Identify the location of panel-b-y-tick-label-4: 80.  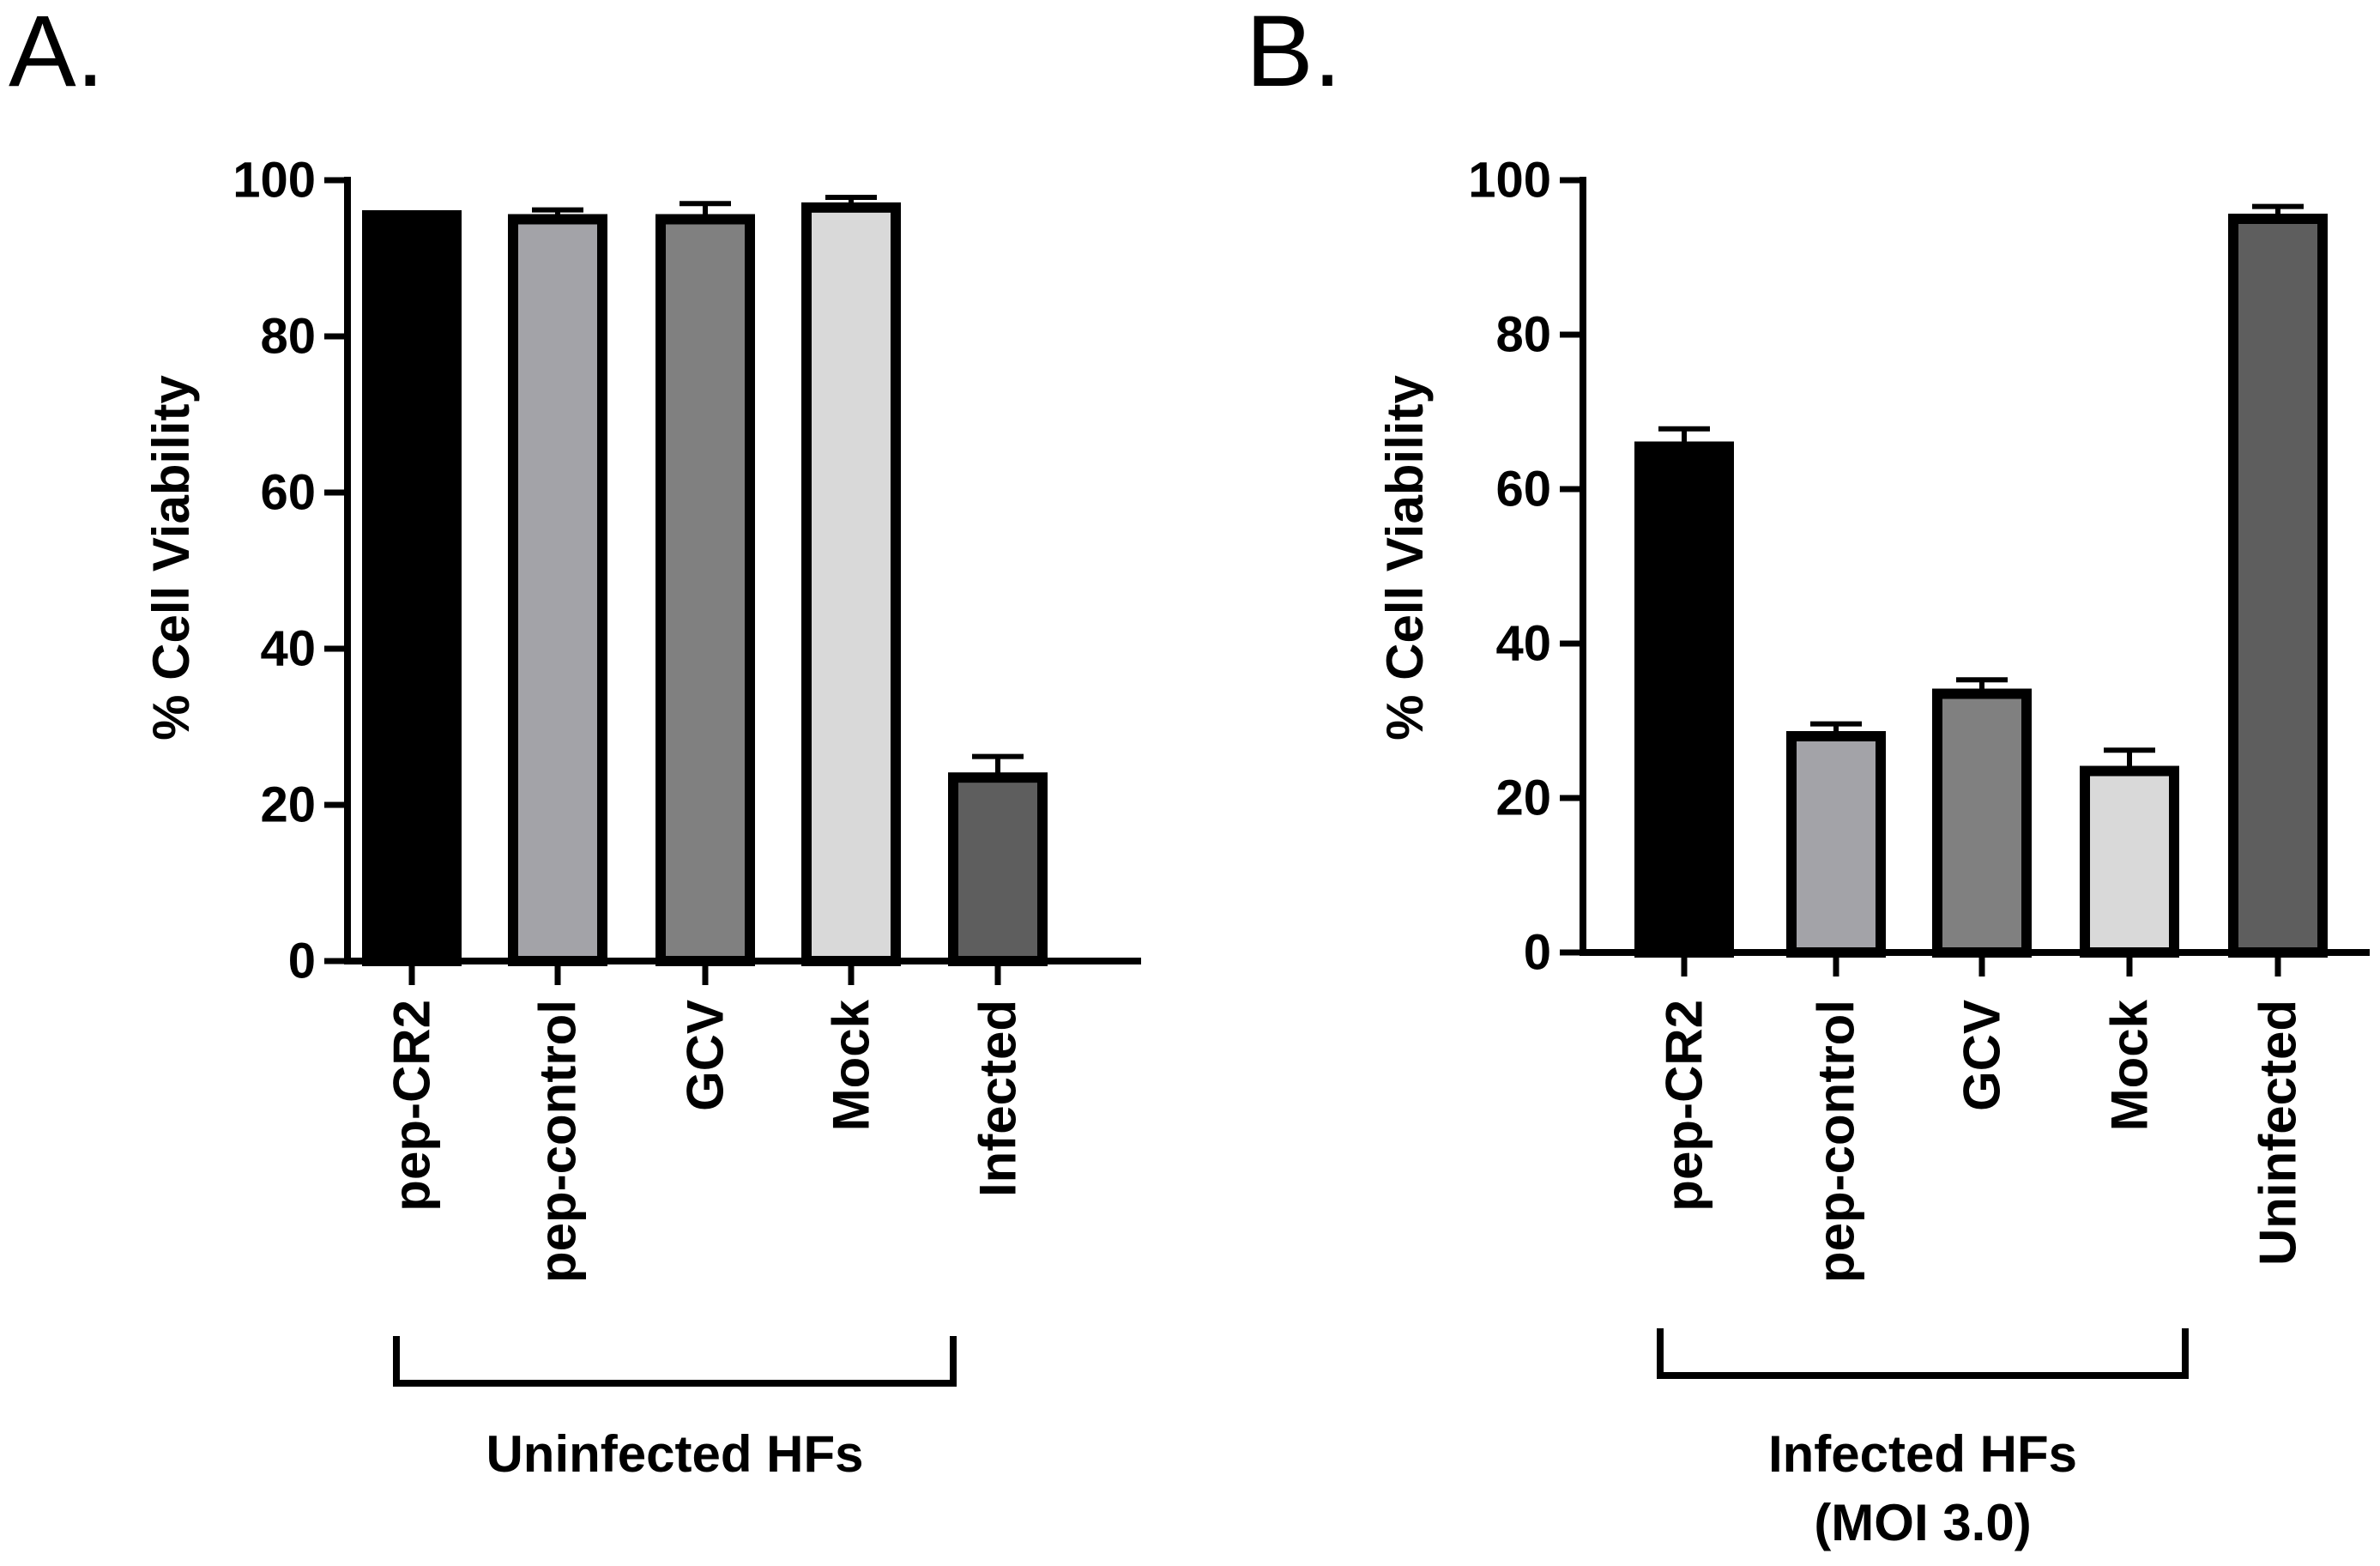
(1523, 335).